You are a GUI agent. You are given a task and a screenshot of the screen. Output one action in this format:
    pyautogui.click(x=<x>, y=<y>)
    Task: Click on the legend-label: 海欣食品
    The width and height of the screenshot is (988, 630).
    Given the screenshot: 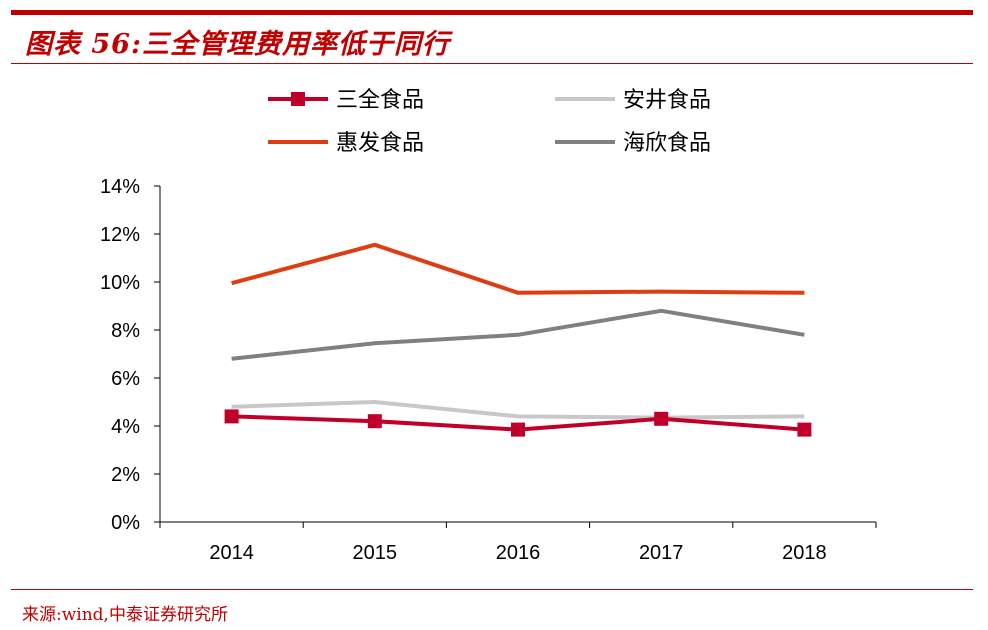 What is the action you would take?
    pyautogui.click(x=667, y=143)
    